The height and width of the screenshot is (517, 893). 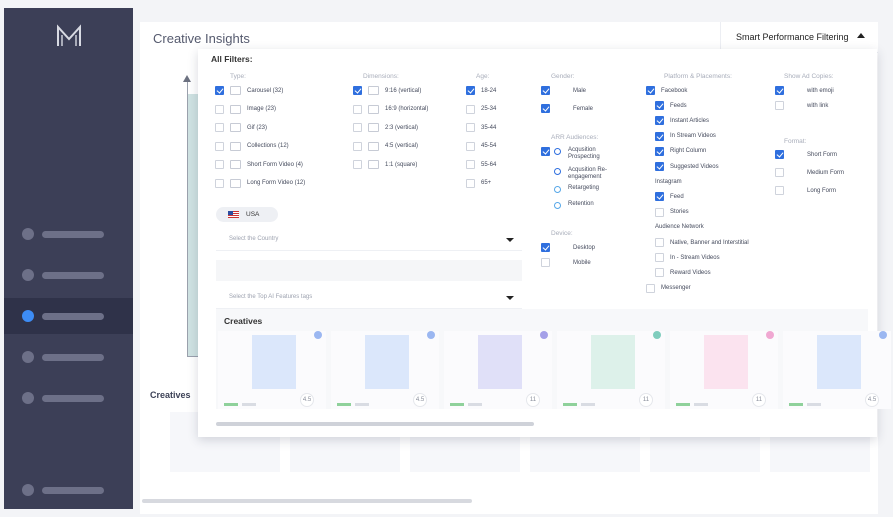 What do you see at coordinates (259, 164) in the screenshot?
I see `filter-option: Short Form Video (4)` at bounding box center [259, 164].